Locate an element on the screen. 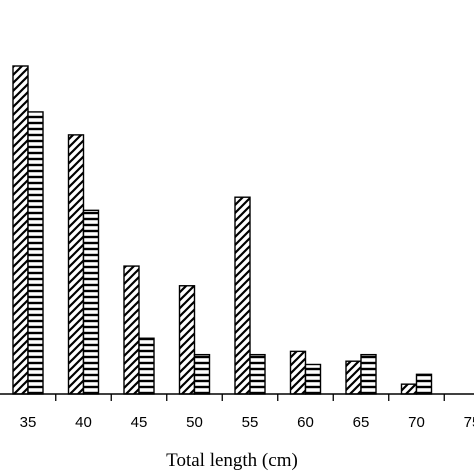  x-tick-label-45: 45 is located at coordinates (139, 422).